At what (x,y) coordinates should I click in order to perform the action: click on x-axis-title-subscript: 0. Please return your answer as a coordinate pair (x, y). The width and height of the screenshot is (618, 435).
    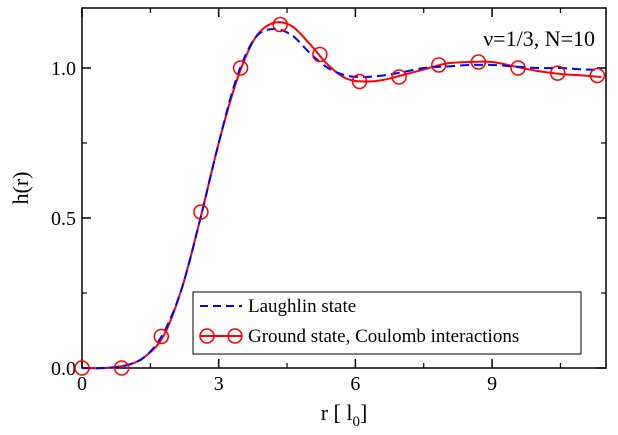
    Looking at the image, I should click on (356, 422).